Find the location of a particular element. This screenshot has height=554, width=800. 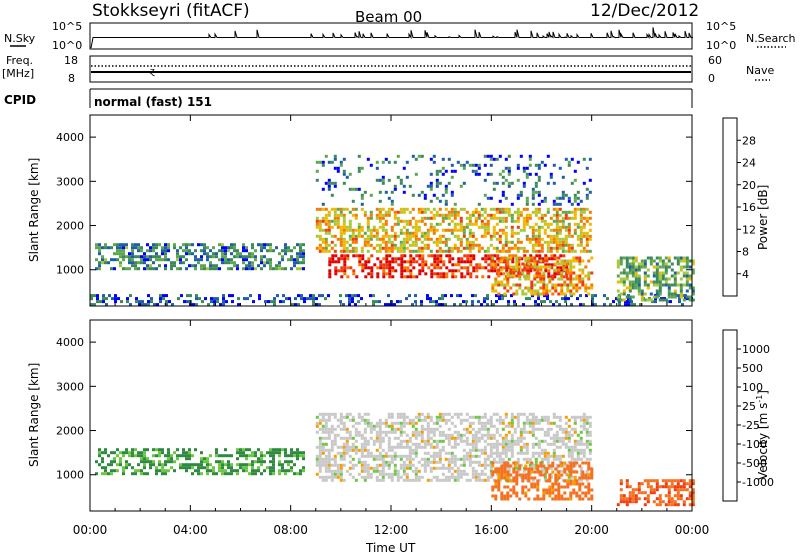

colorbar-tick-label: -25 is located at coordinates (751, 425).